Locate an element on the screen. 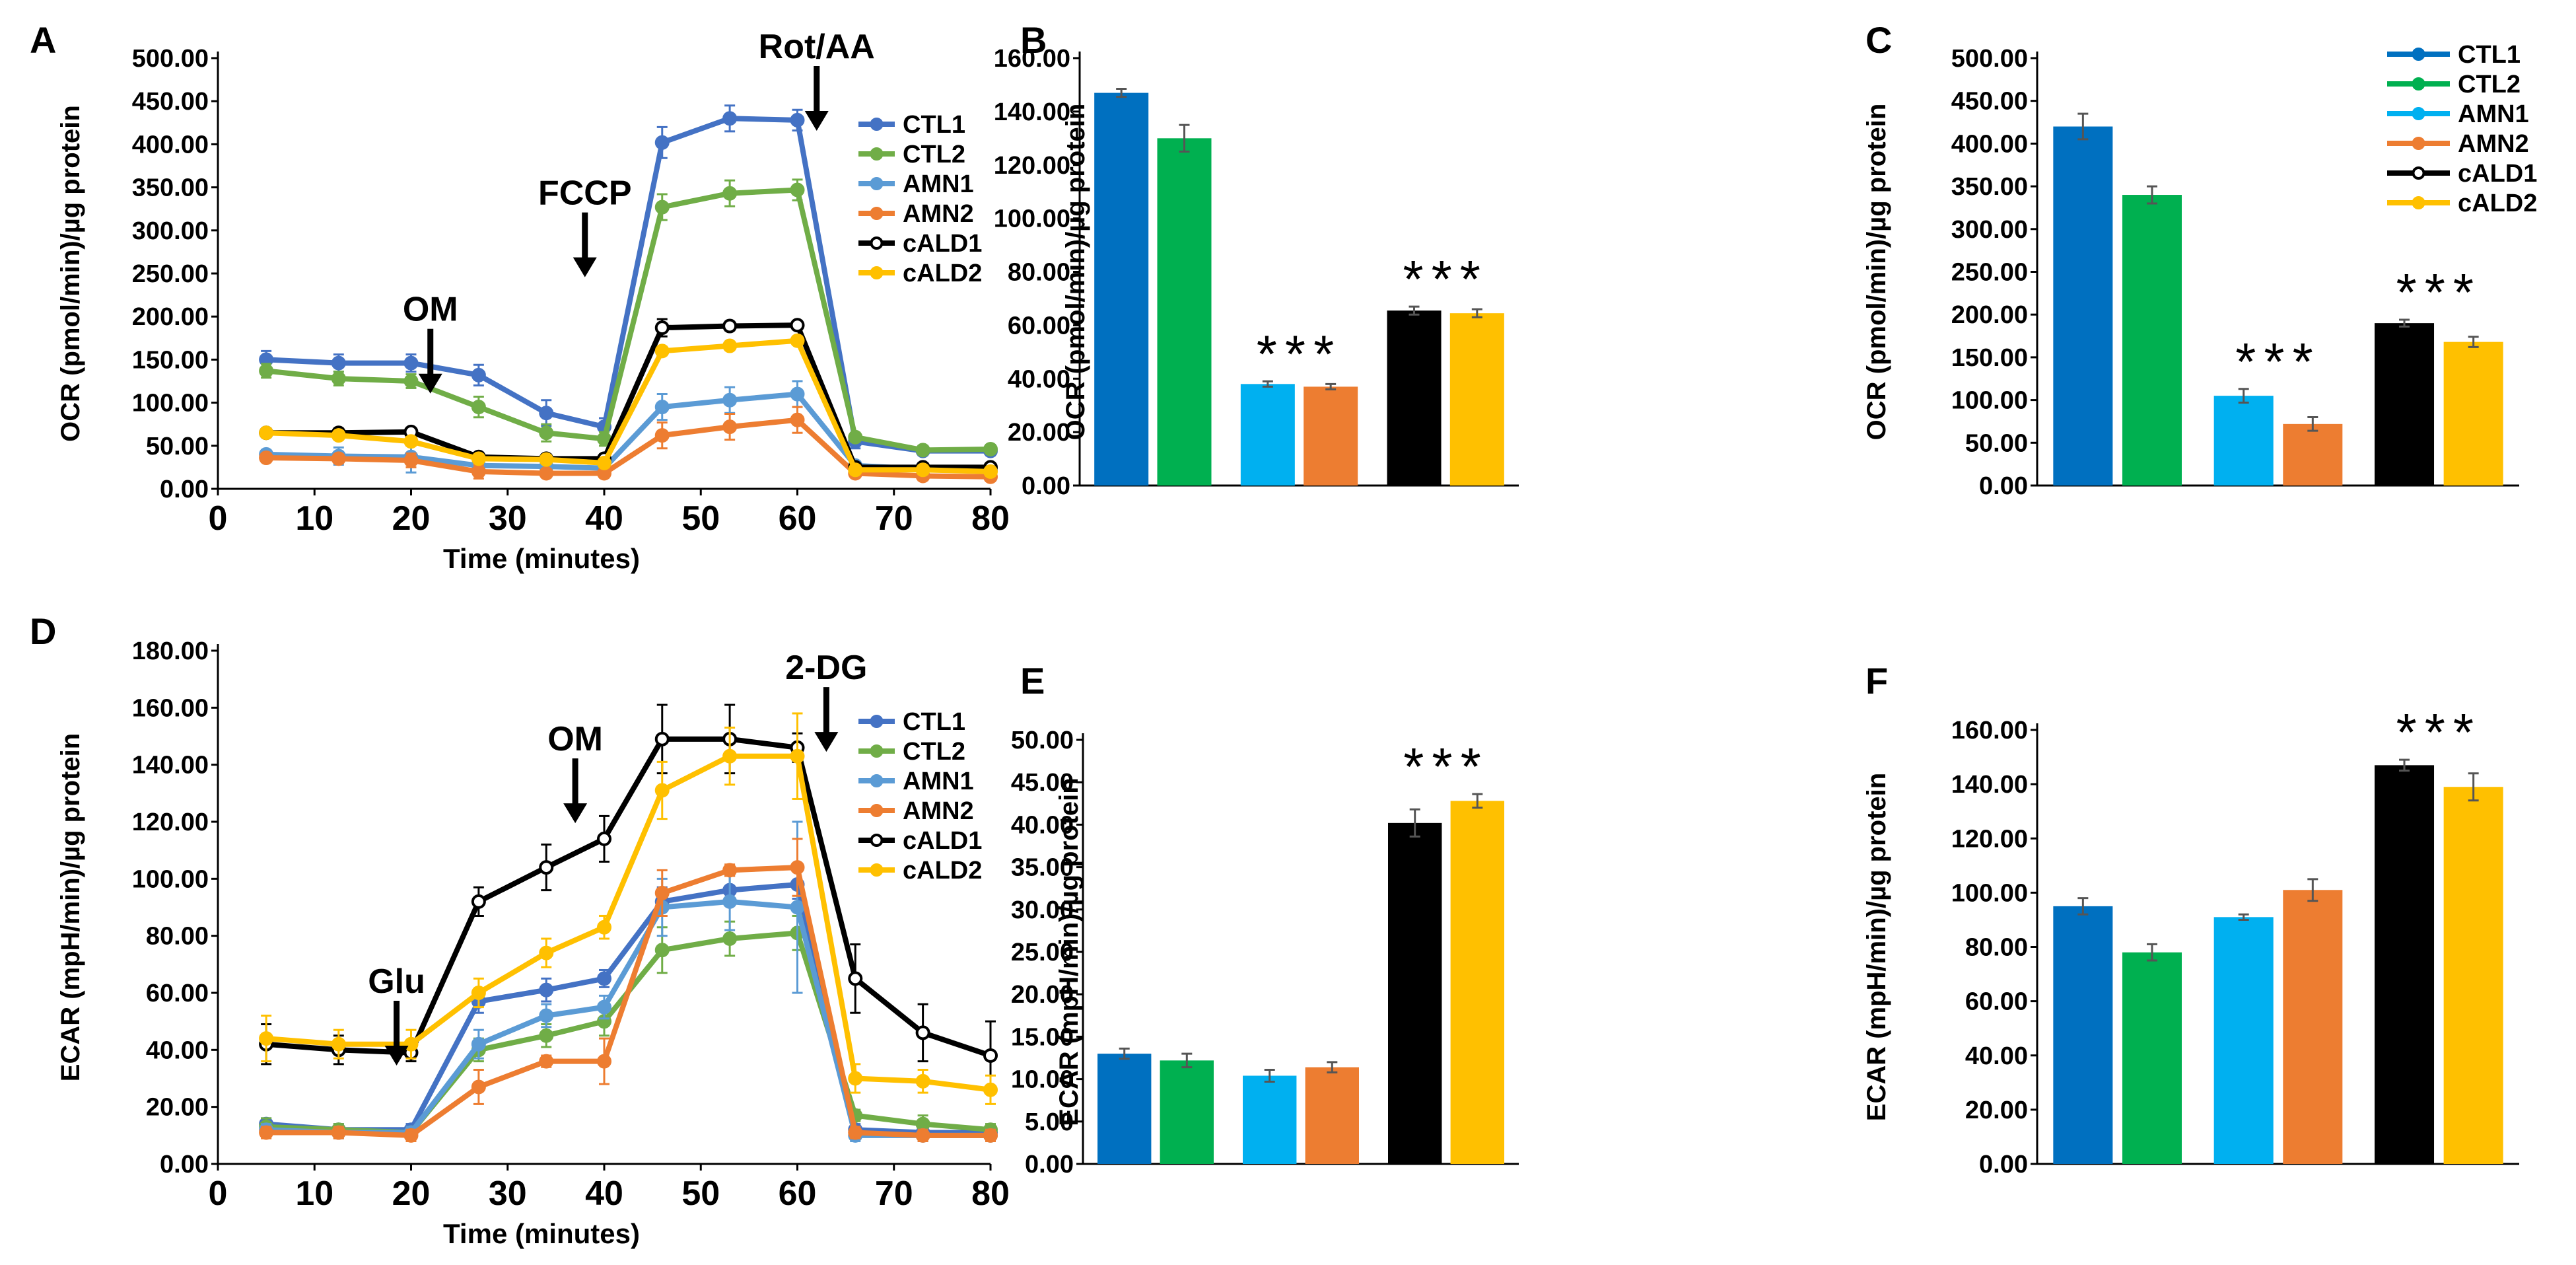 This screenshot has width=2576, height=1265. bar-CTL2 is located at coordinates (1184, 312).